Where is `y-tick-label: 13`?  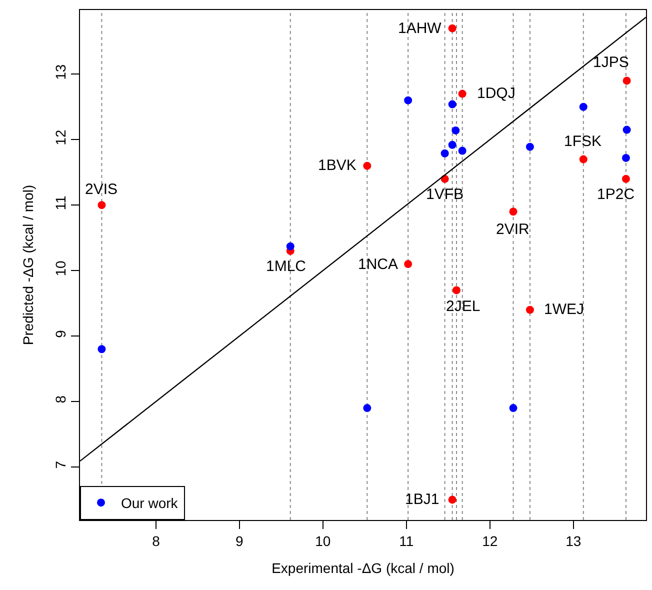 y-tick-label: 13 is located at coordinates (60, 72).